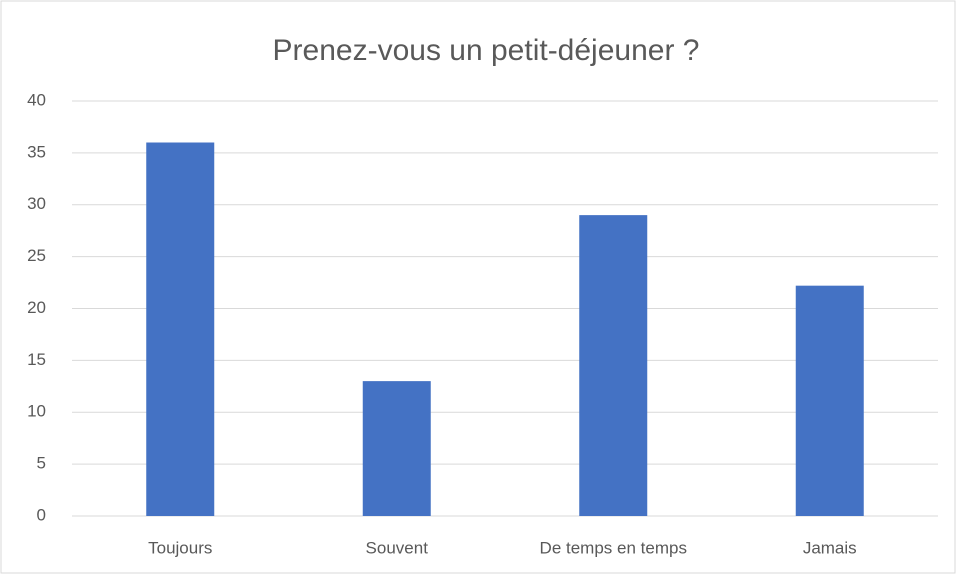 Image resolution: width=957 pixels, height=575 pixels. What do you see at coordinates (486, 50) in the screenshot?
I see `chart-title: Prenez-vous un petit-déjeuner ?` at bounding box center [486, 50].